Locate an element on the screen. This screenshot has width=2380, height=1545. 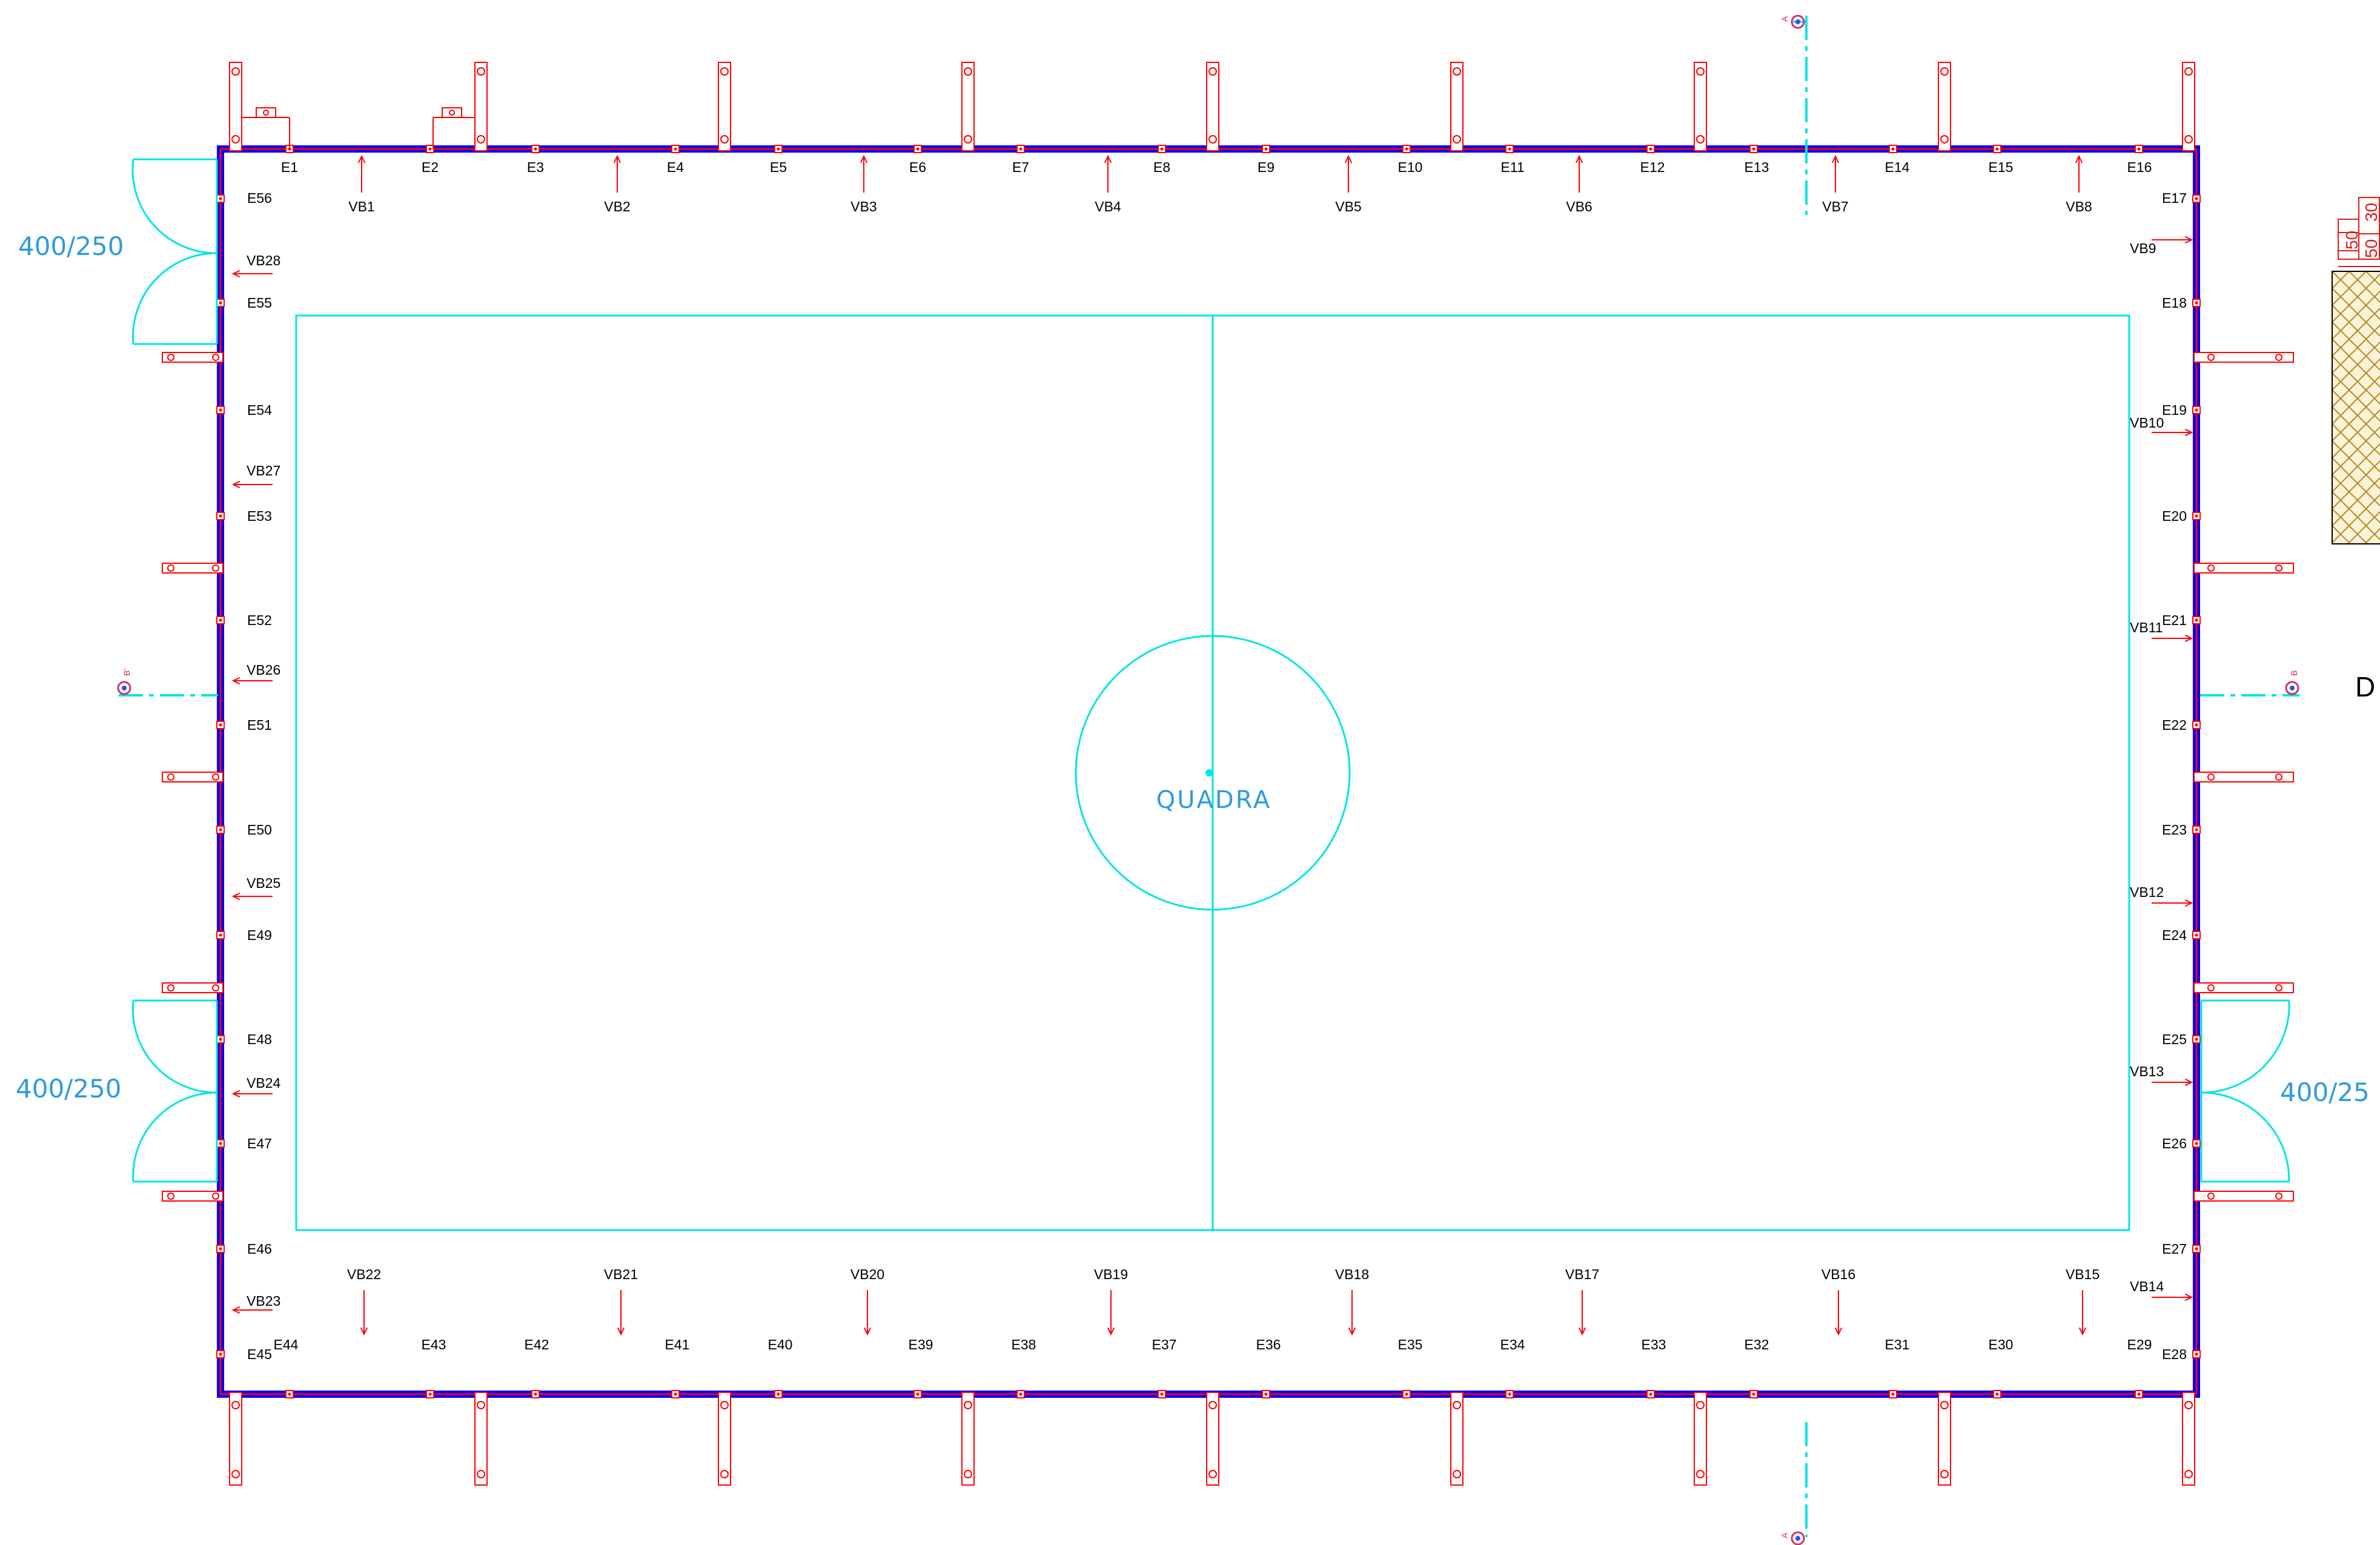
label-e11: E11 is located at coordinates (1512, 167).